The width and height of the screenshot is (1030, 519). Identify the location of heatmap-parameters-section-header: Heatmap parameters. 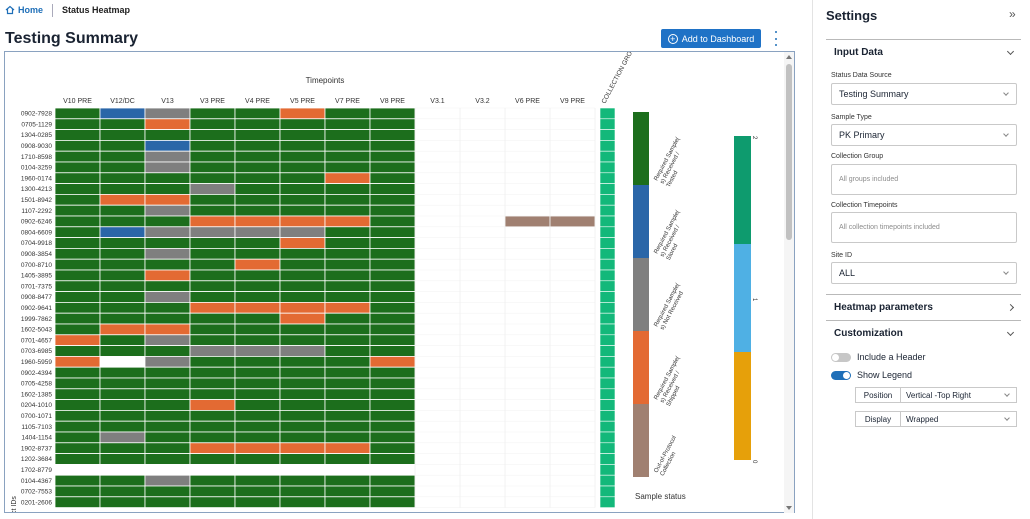
(923, 307).